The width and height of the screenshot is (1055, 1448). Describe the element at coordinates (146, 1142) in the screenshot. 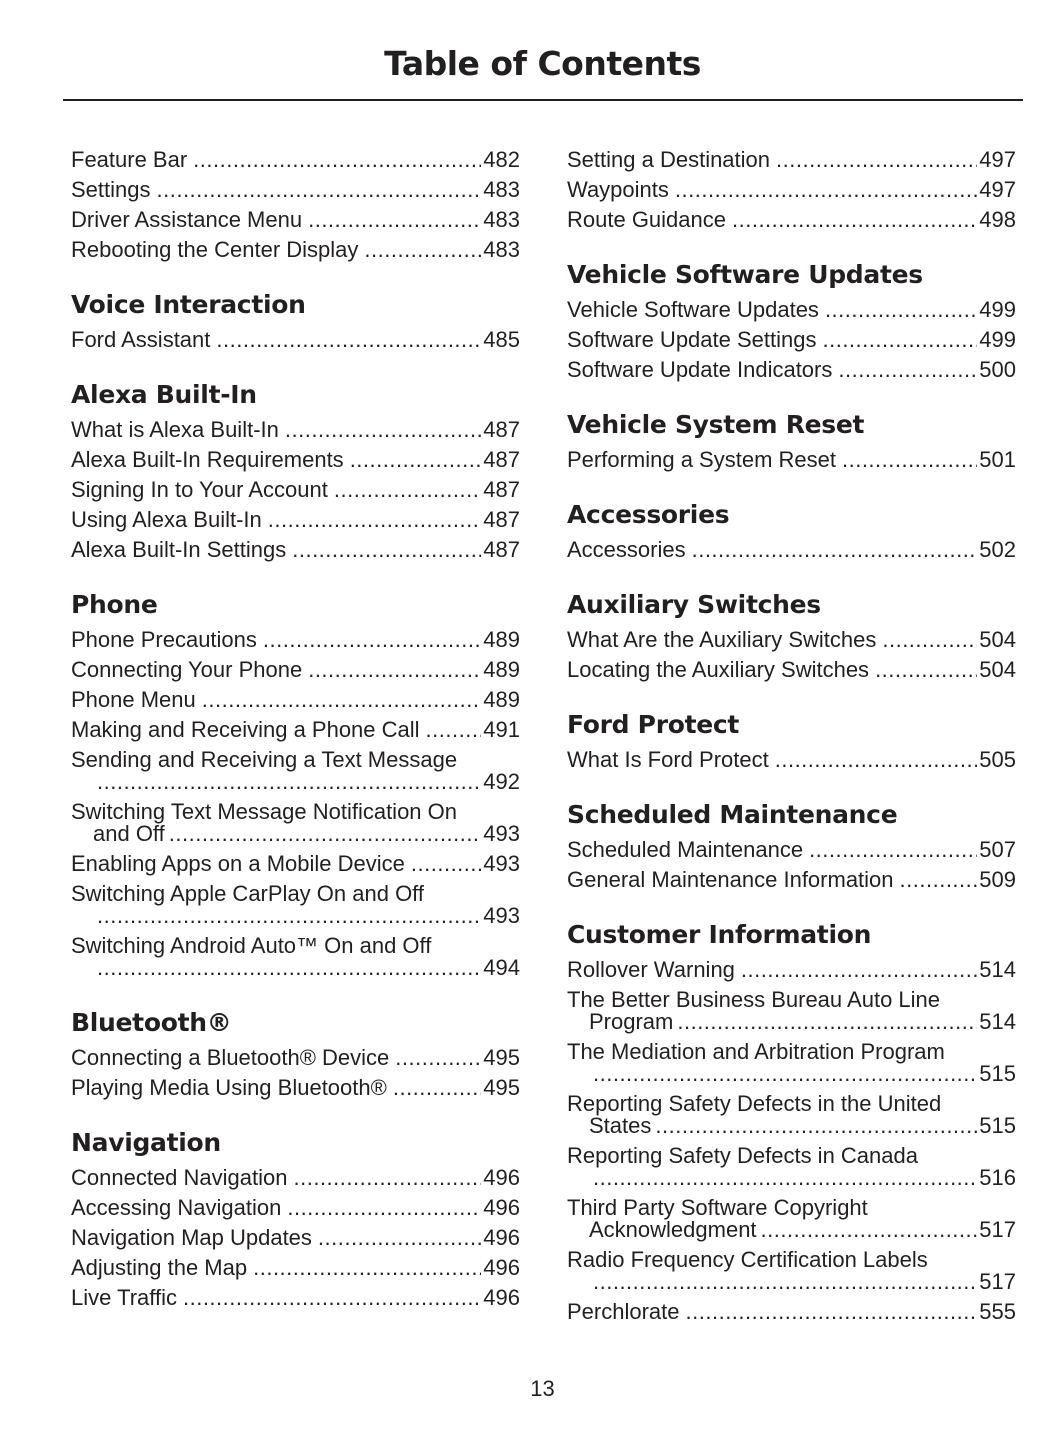

I see `section-heading: Navigation` at that location.